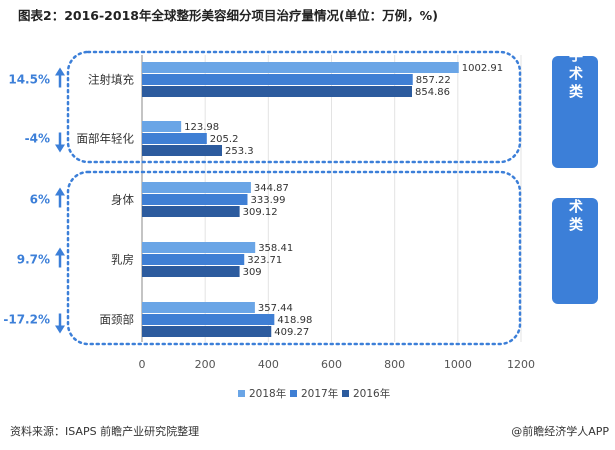 Image resolution: width=615 pixels, height=450 pixels. I want to click on growth-label: 9.7%, so click(33, 260).